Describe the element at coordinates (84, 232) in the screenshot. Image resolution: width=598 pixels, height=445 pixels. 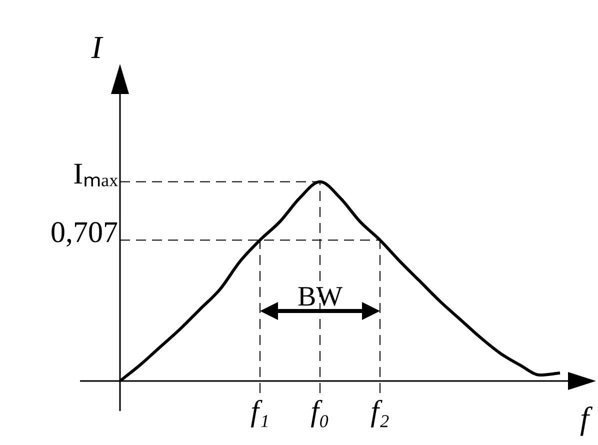
I see `ref-line-label: 0,707` at that location.